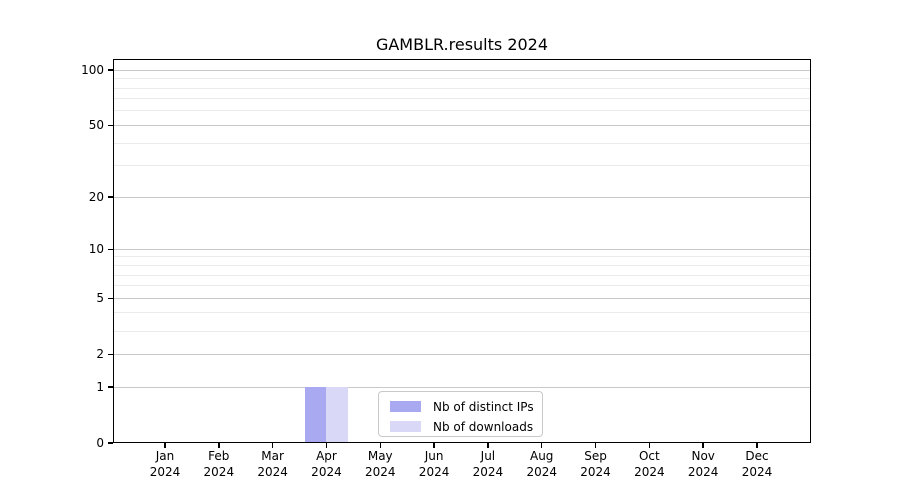  What do you see at coordinates (92, 70) in the screenshot?
I see `y-tick-label: 100` at bounding box center [92, 70].